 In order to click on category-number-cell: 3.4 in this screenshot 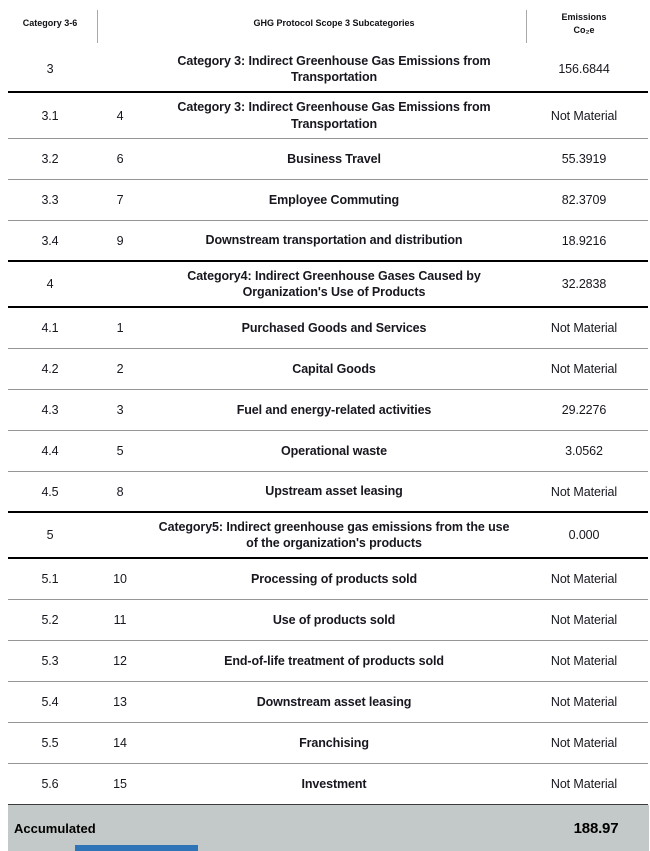, I will do `click(50, 240)`.